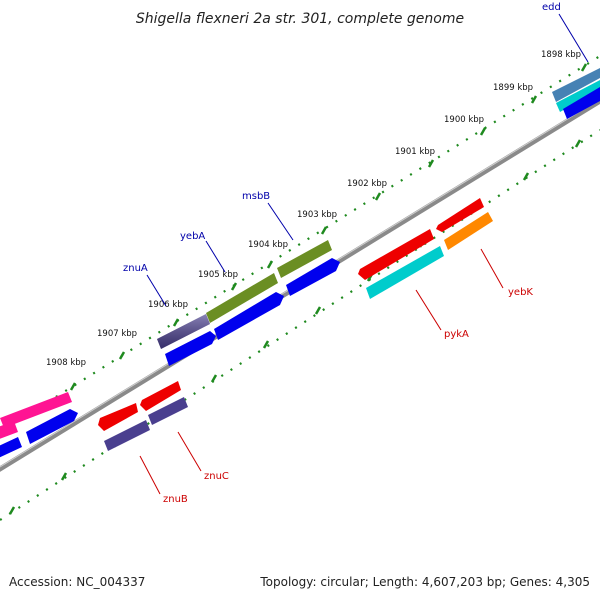 The width and height of the screenshot is (600, 600). Describe the element at coordinates (415, 152) in the screenshot. I see `tick-label: 1901 kbp` at that location.